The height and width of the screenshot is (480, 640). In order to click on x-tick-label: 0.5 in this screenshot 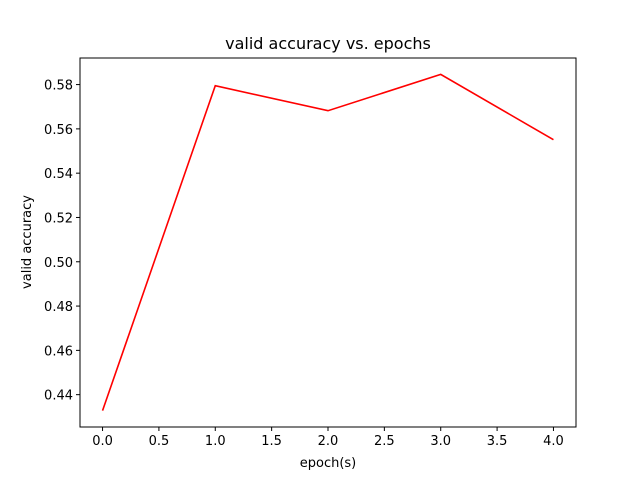, I will do `click(159, 441)`.